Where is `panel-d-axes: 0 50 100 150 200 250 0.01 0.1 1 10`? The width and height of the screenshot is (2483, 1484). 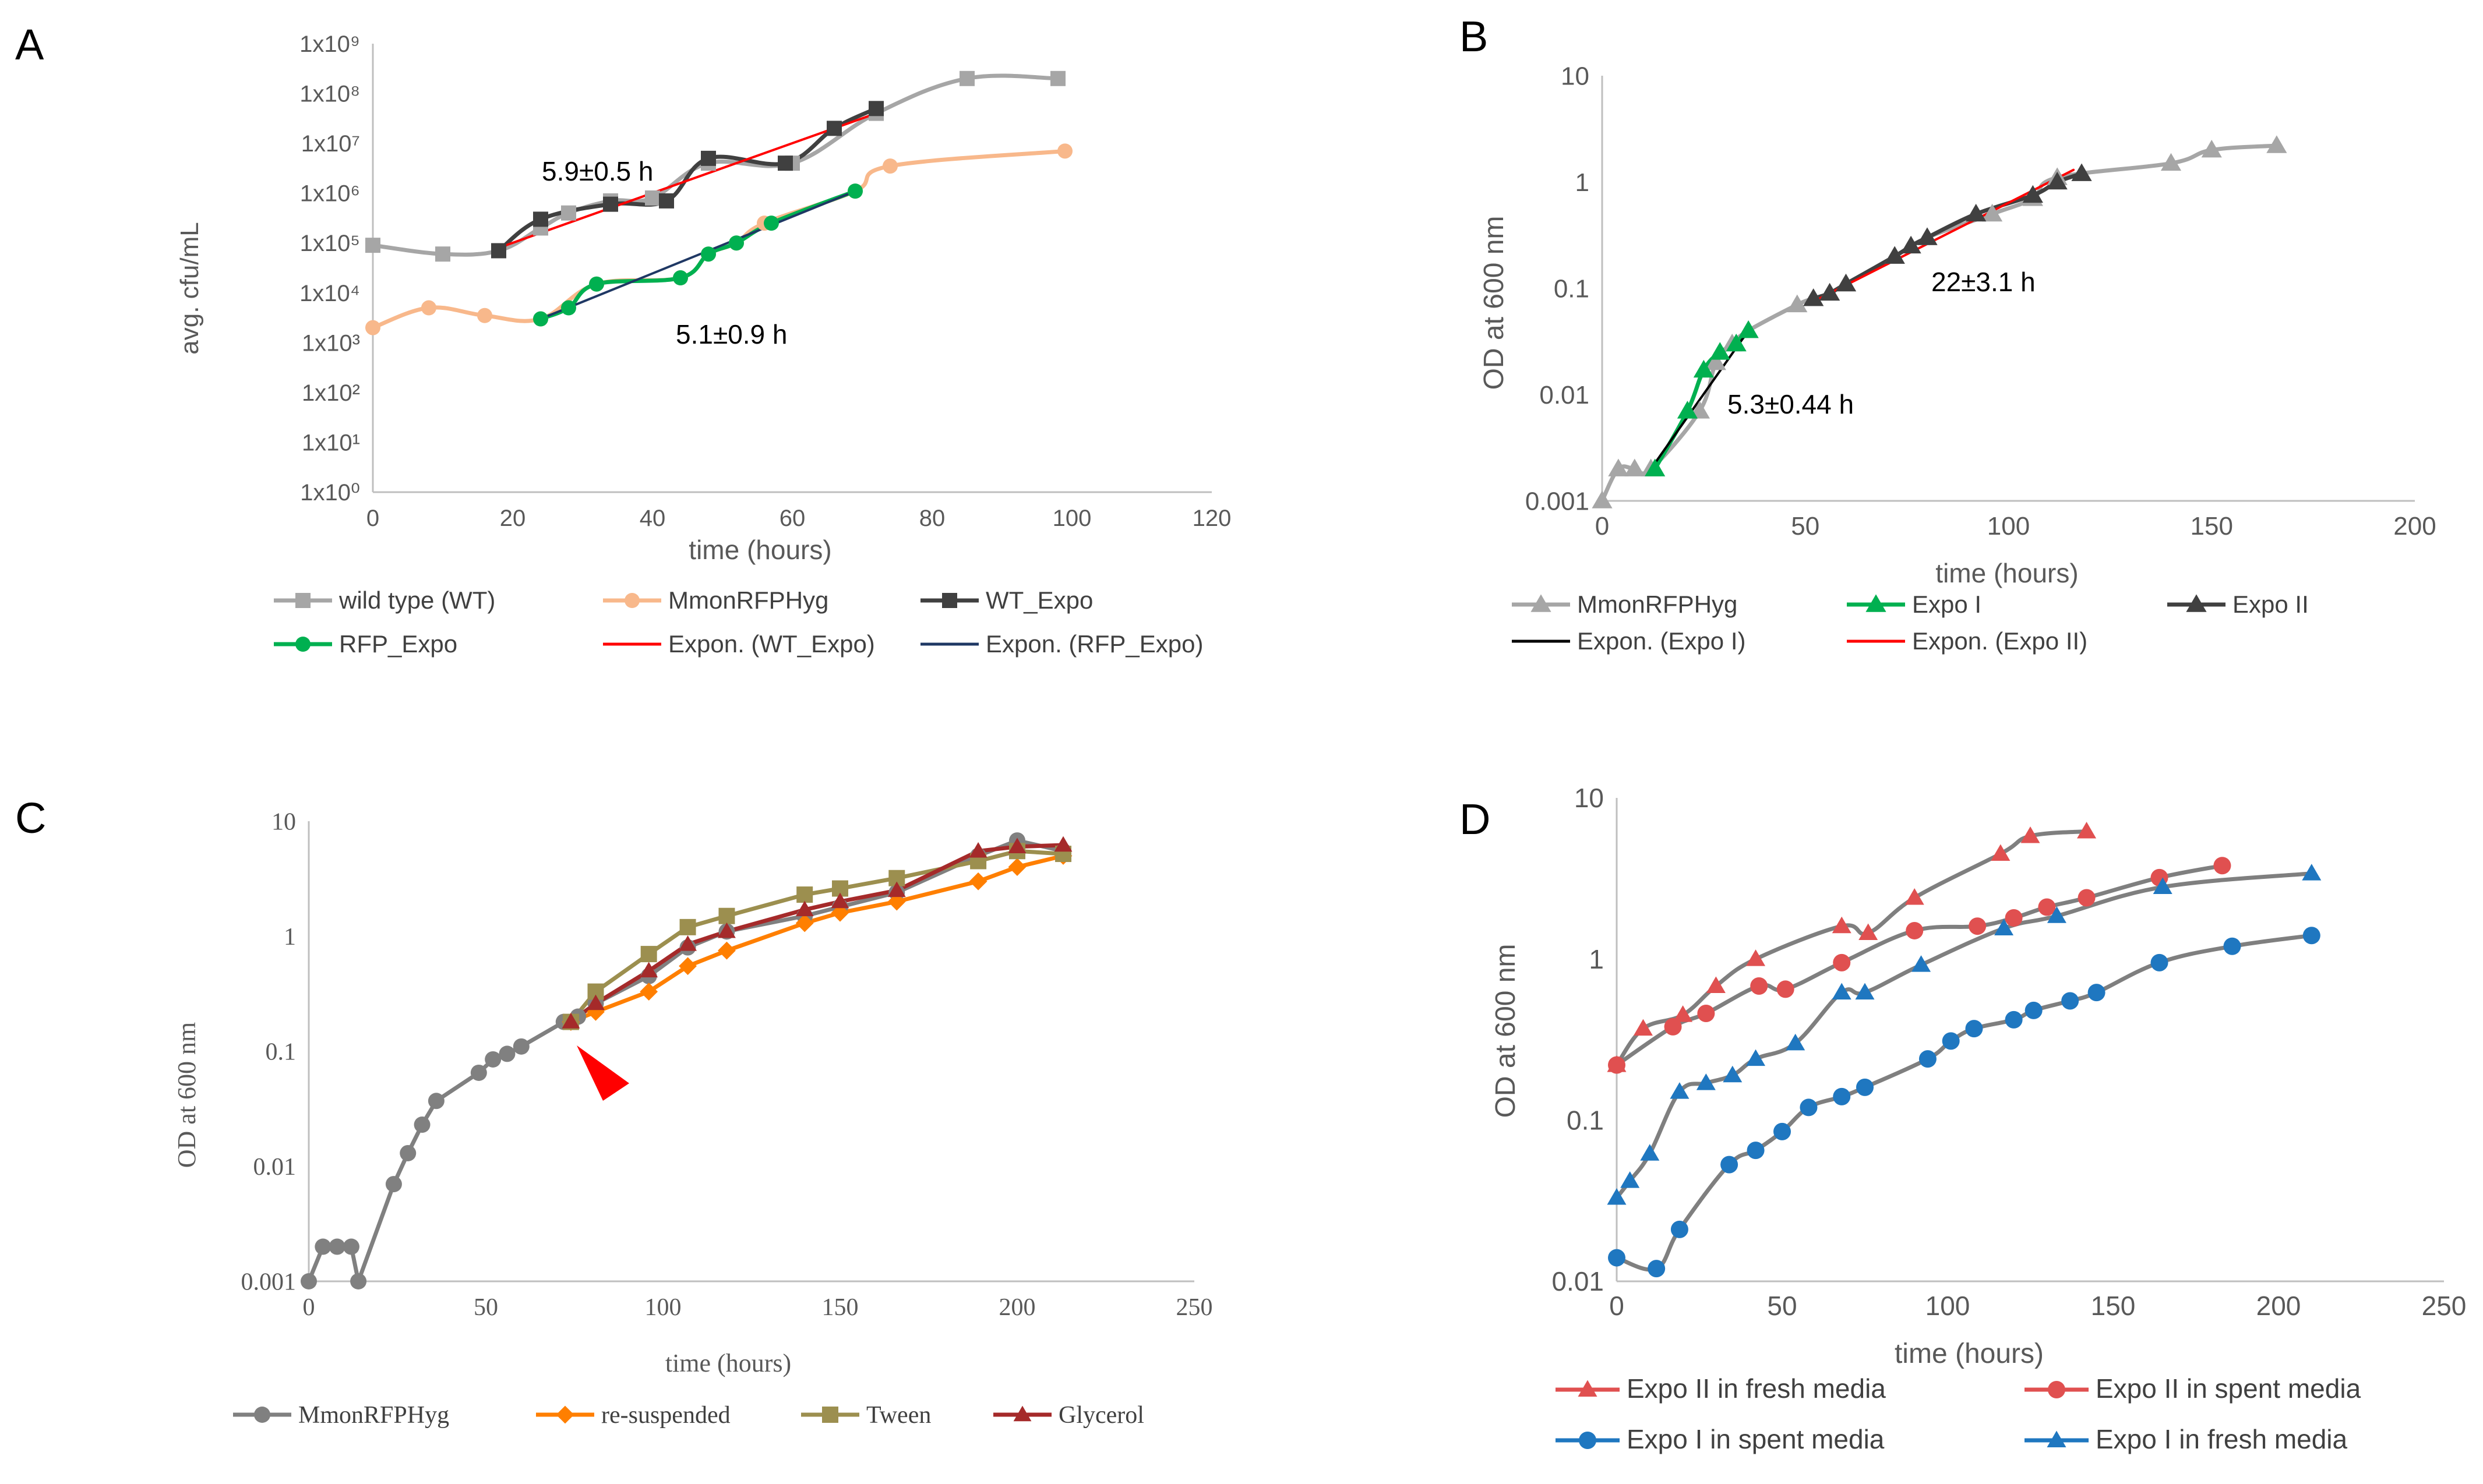 panel-d-axes: 0 50 100 150 200 250 0.01 0.1 1 10 is located at coordinates (2008, 1052).